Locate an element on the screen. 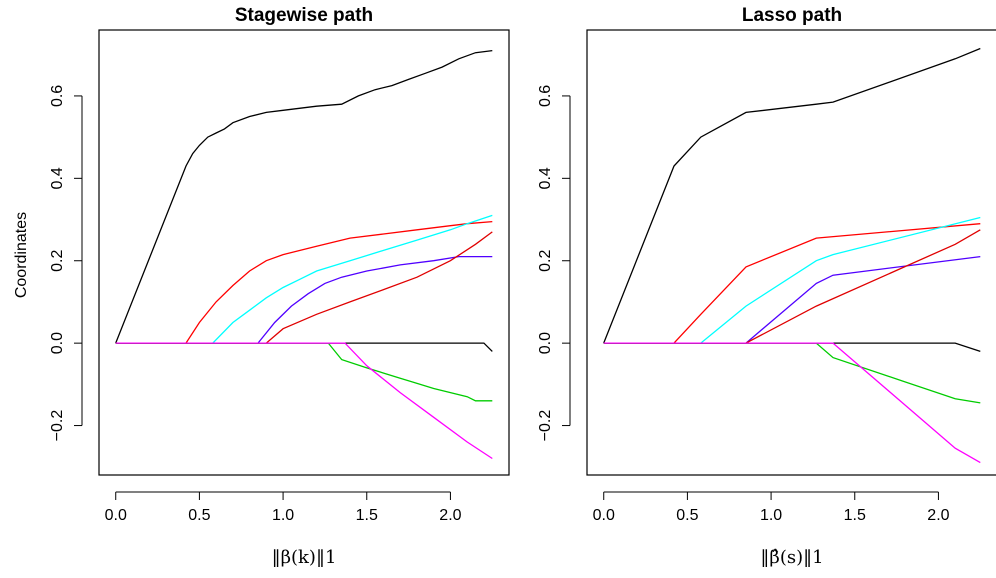  stagewise-x-tick-label: 0.0 is located at coordinates (116, 515).